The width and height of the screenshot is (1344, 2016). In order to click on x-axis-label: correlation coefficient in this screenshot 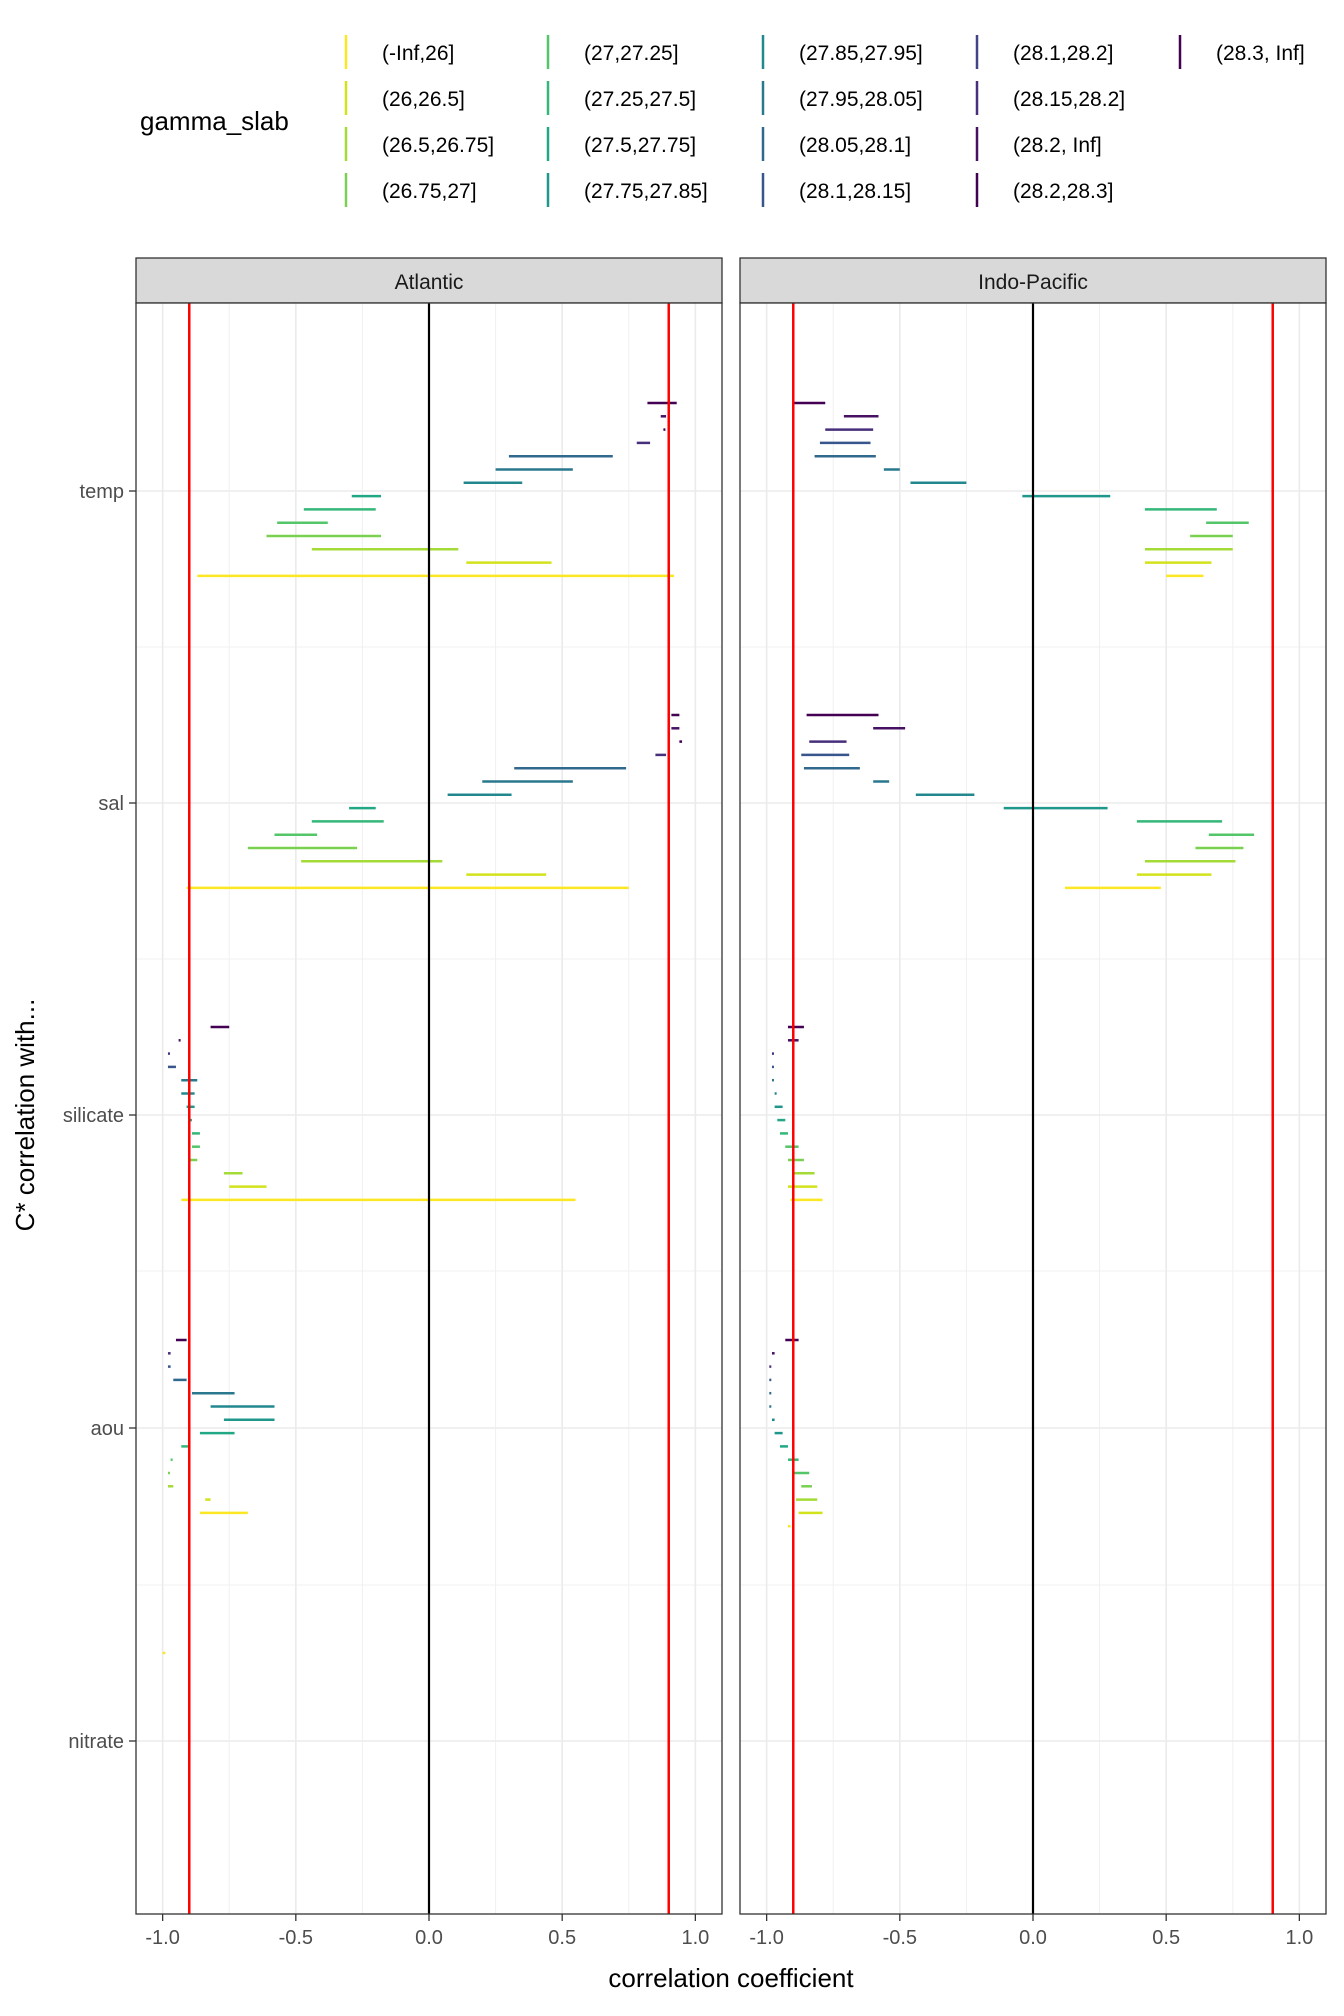, I will do `click(731, 1978)`.